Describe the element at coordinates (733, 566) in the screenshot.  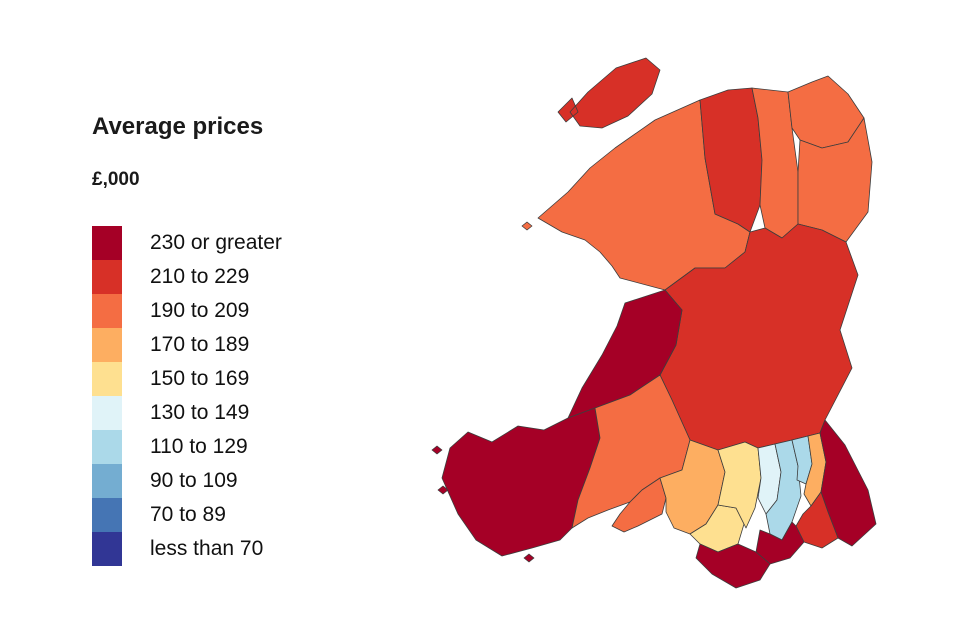
I see `region-vale-of-glamorgan` at that location.